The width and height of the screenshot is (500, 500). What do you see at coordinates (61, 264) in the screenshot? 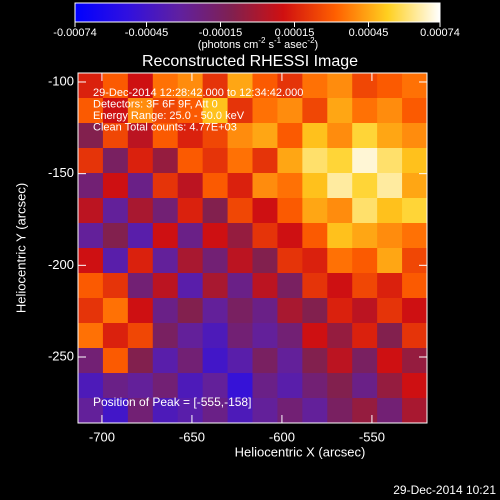
I see `y-tick-label: -200` at bounding box center [61, 264].